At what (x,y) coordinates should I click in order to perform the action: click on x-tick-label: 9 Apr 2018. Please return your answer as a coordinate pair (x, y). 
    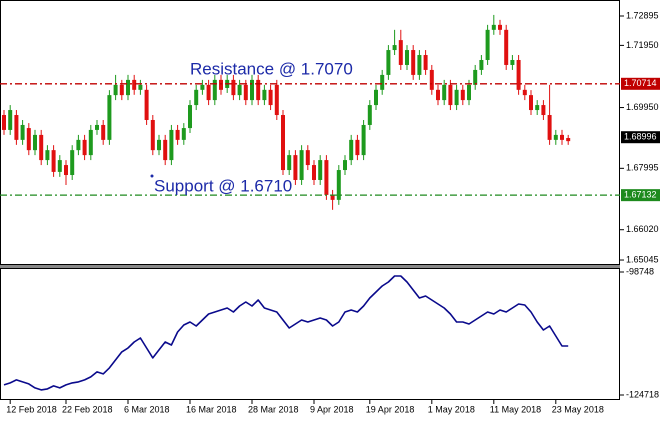
    Looking at the image, I should click on (332, 409).